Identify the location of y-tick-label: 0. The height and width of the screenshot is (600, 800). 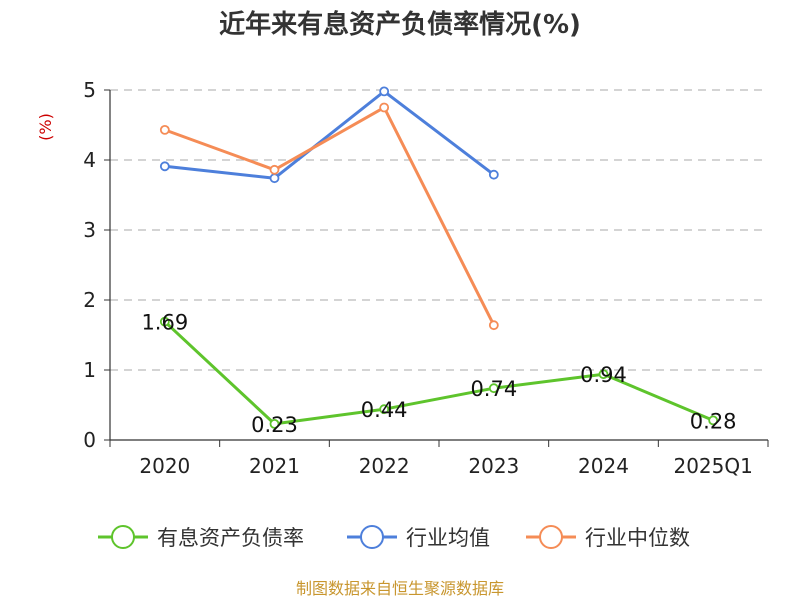
(89, 440).